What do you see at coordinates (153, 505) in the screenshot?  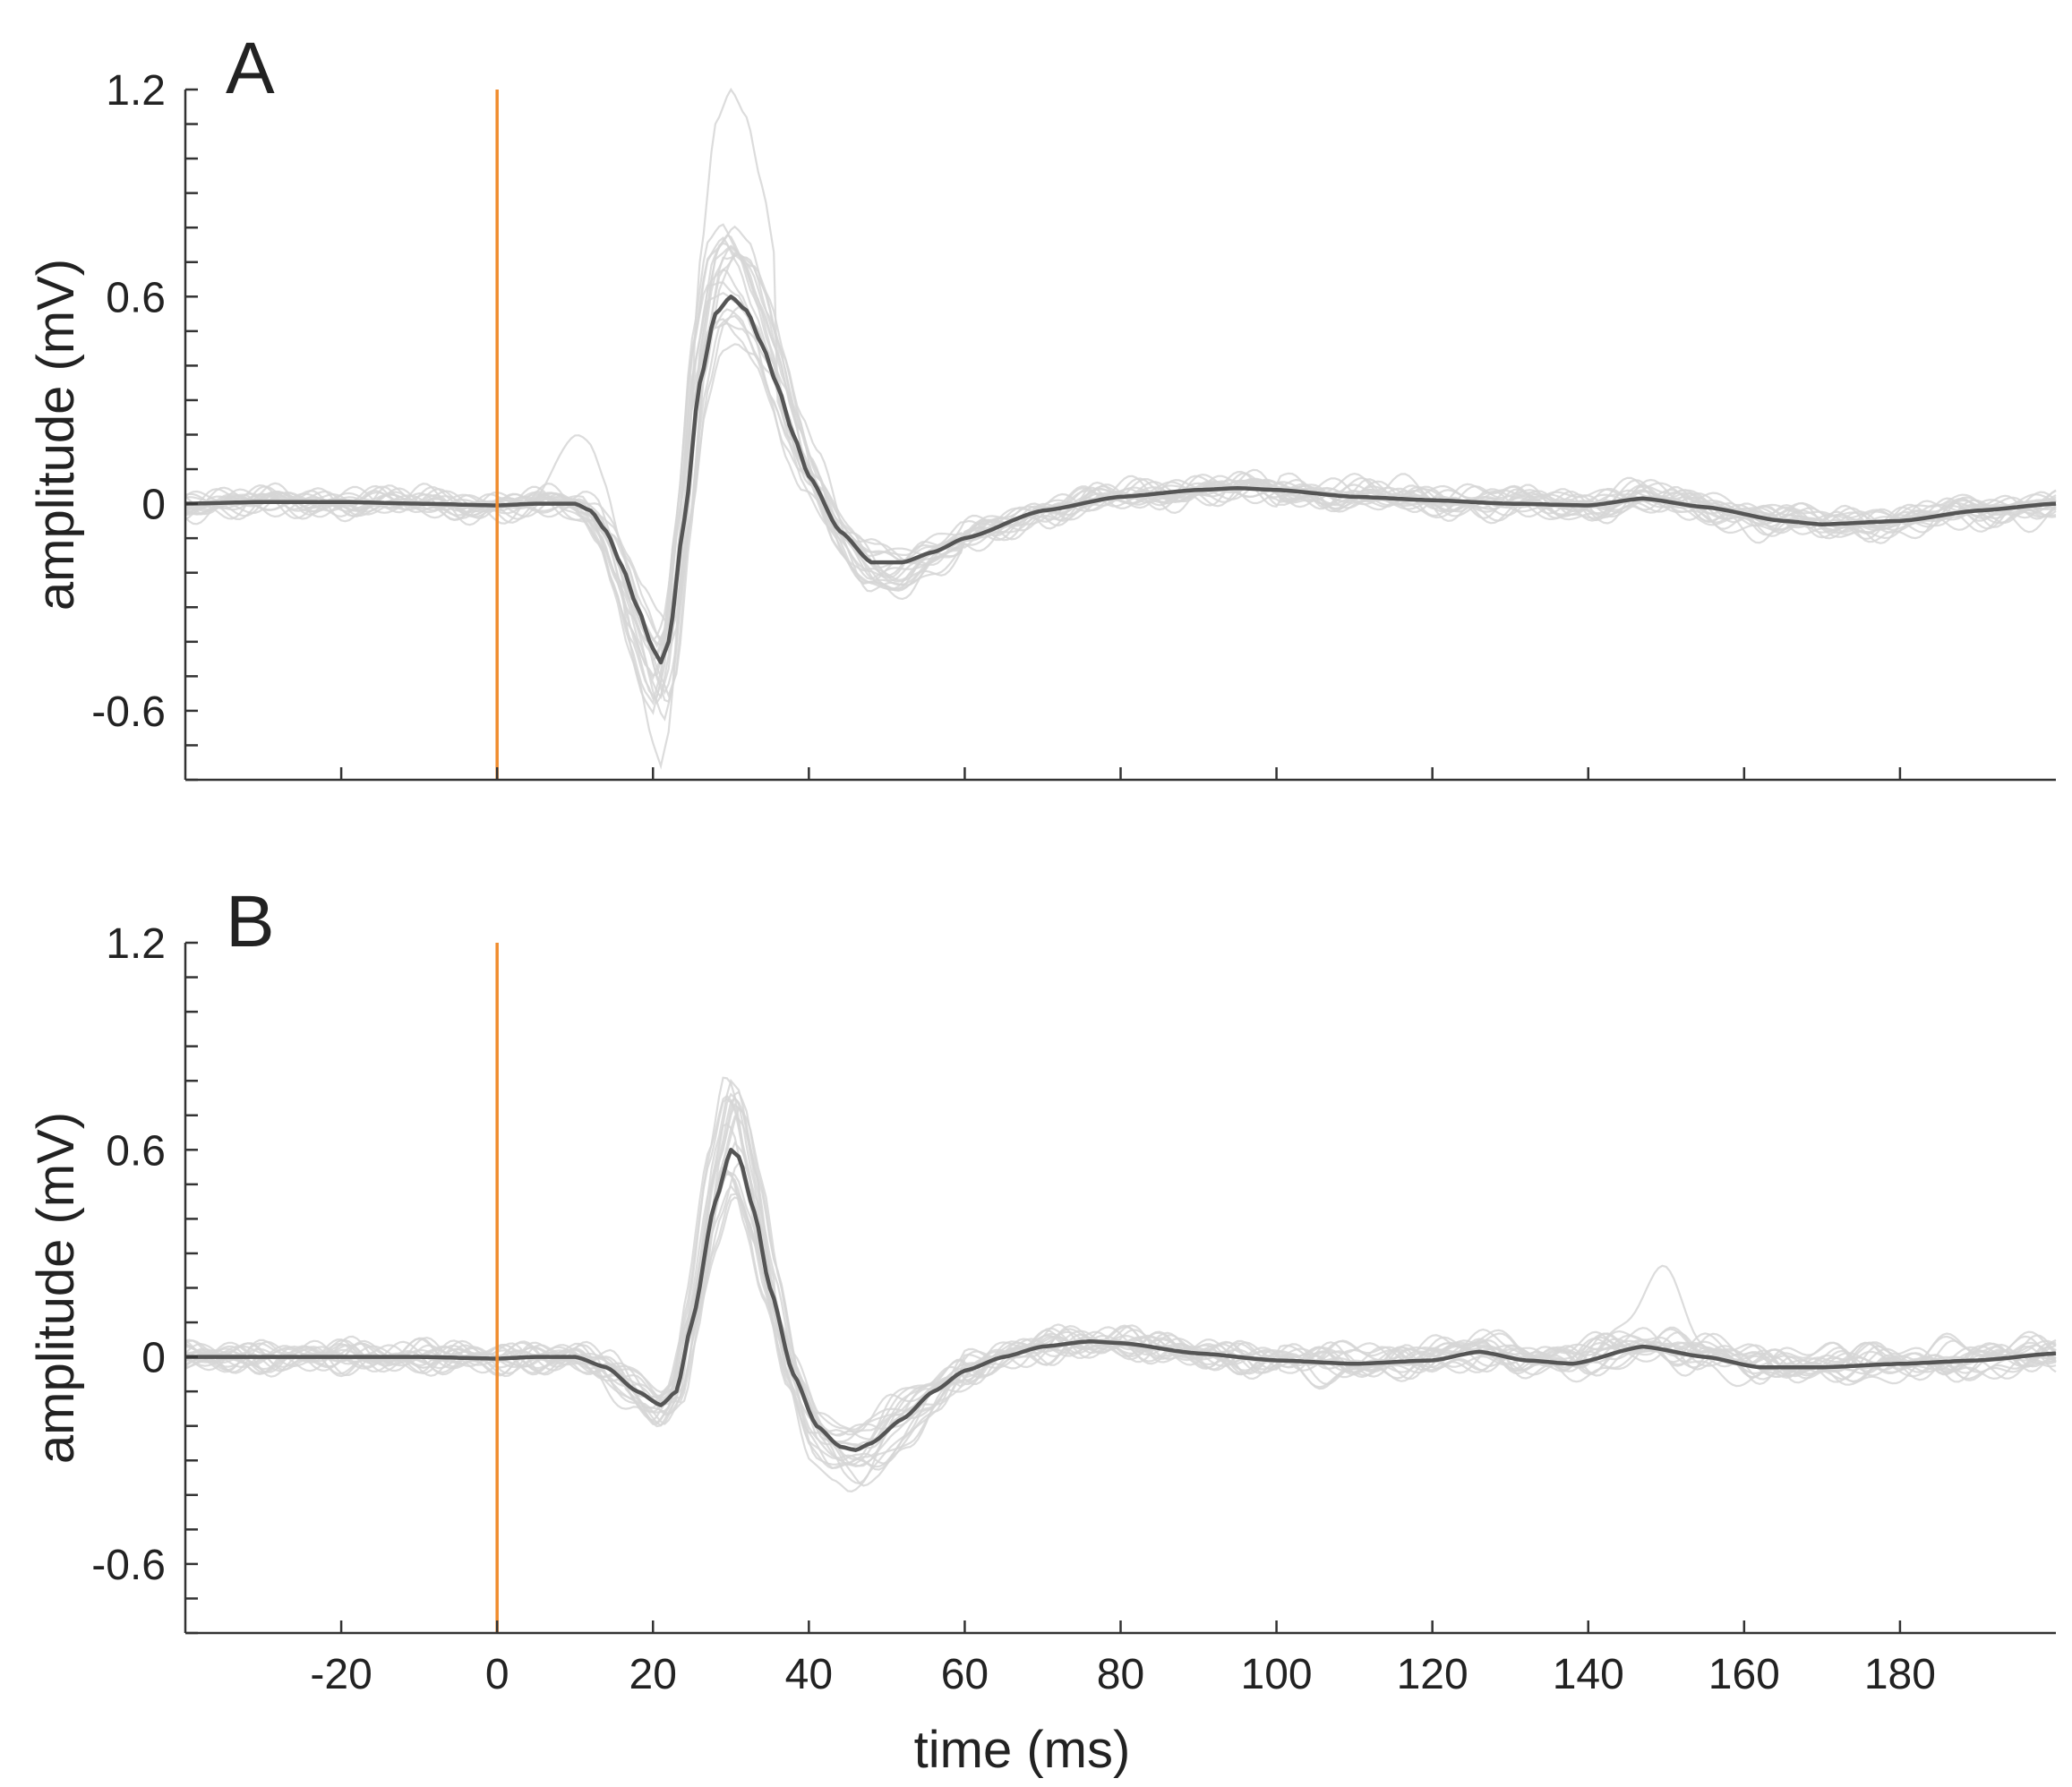 I see `panel-a-y-tick-label: 0` at bounding box center [153, 505].